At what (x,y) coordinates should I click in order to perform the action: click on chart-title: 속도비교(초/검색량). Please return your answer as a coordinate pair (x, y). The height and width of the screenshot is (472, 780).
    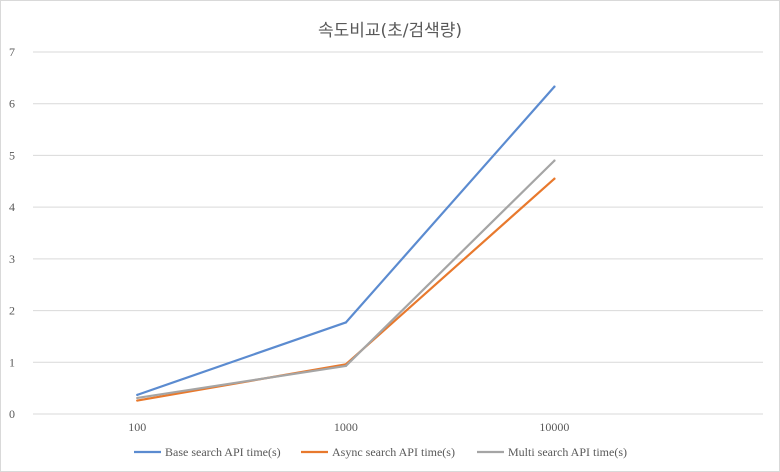
    Looking at the image, I should click on (390, 31).